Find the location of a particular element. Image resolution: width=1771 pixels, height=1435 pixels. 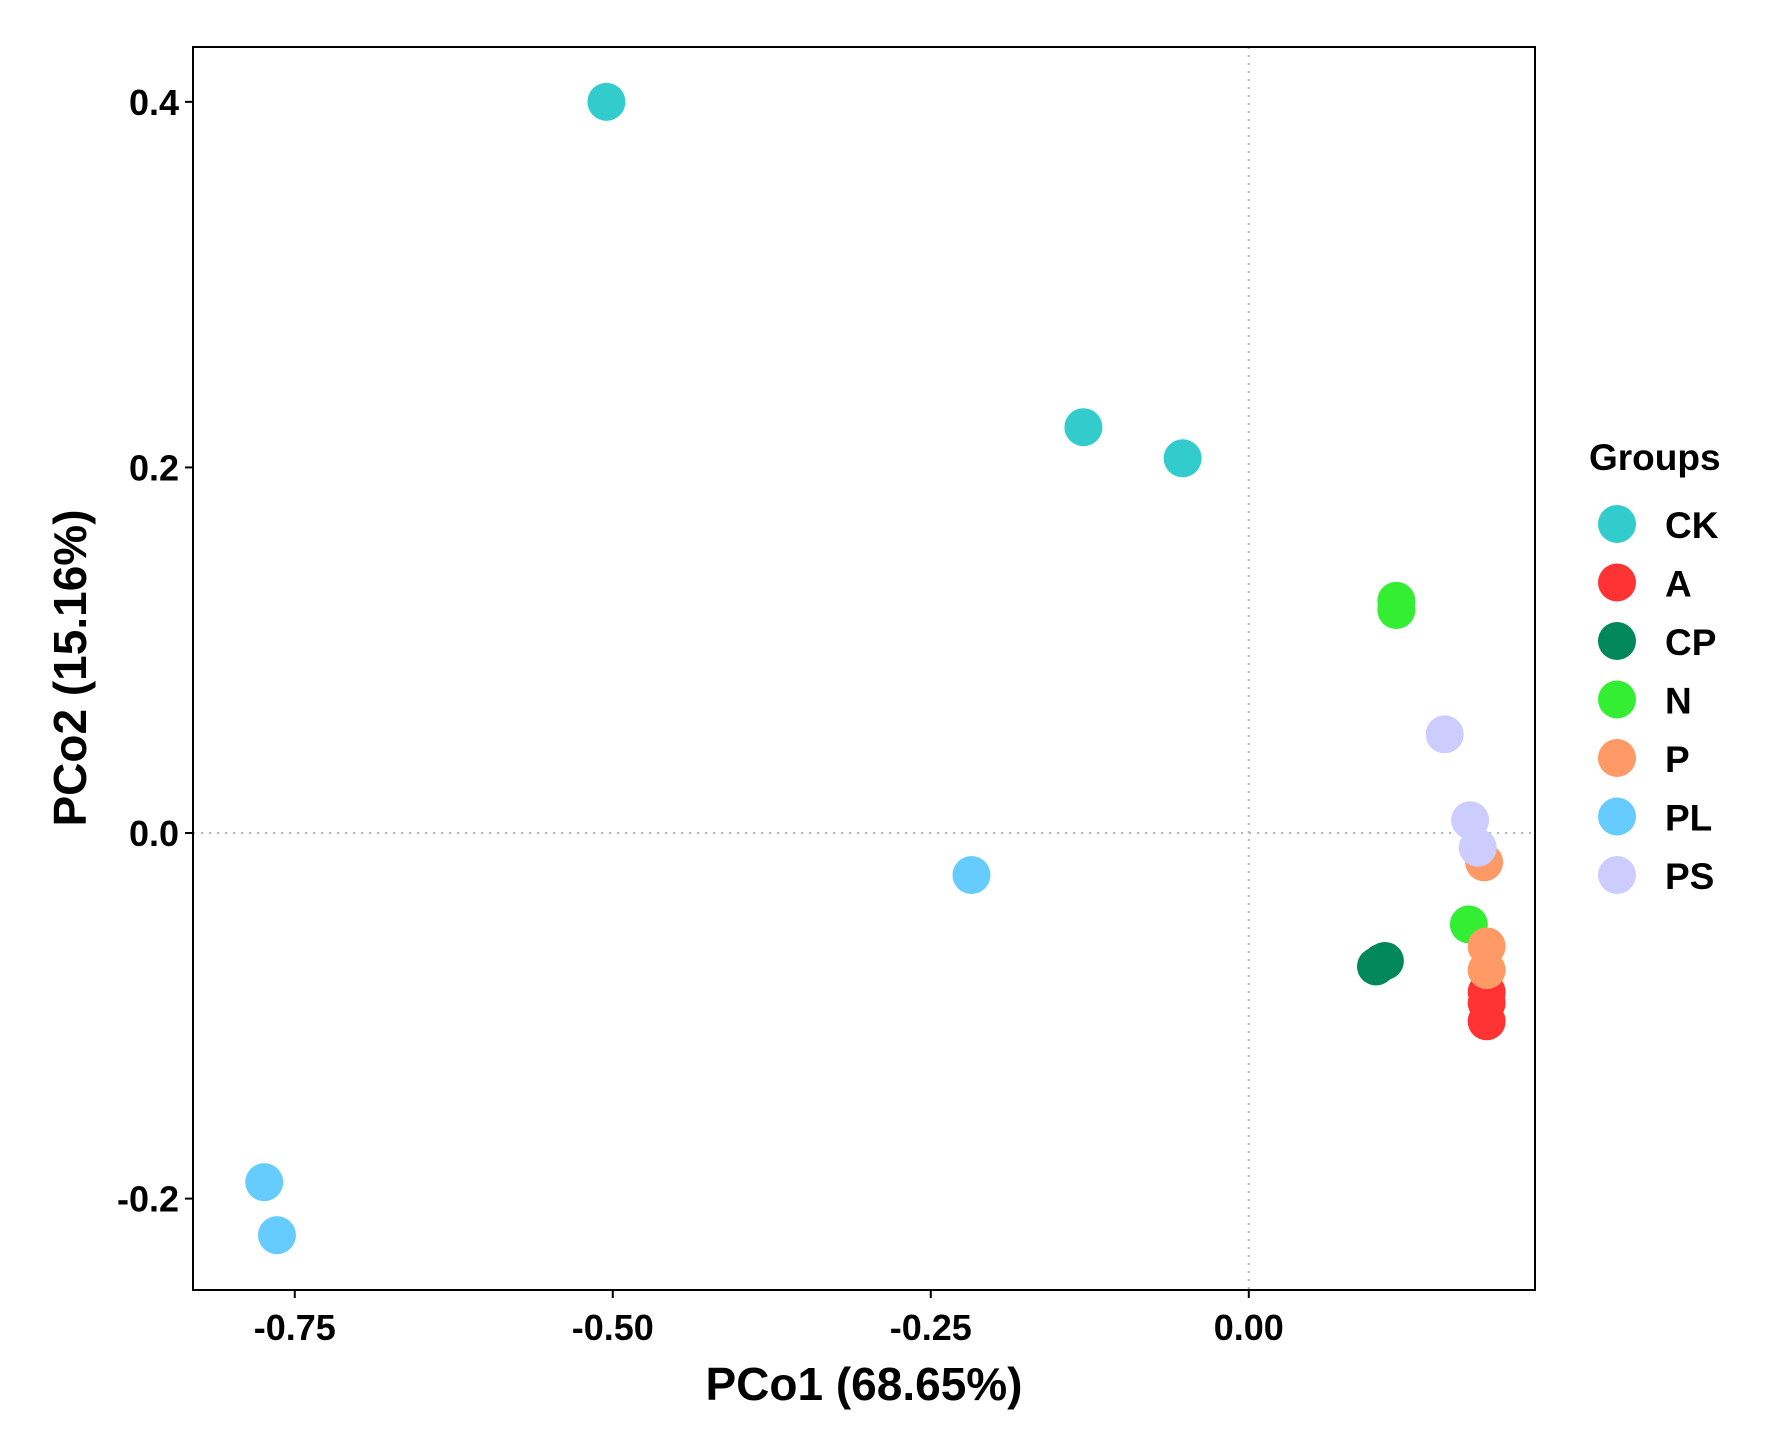

x-axis: -0.75 -0.50 -0.25 0.00 is located at coordinates (769, 1319).